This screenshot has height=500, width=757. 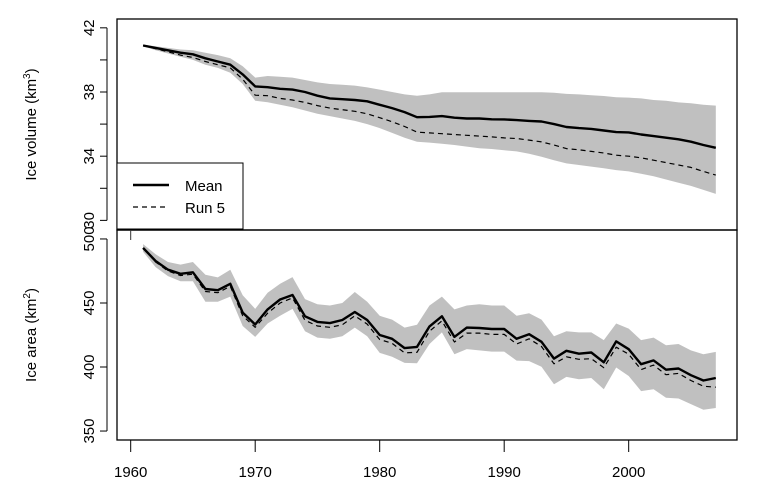 What do you see at coordinates (31, 124) in the screenshot?
I see `ice-volume-y-axis-title: Ice volume (km3)` at bounding box center [31, 124].